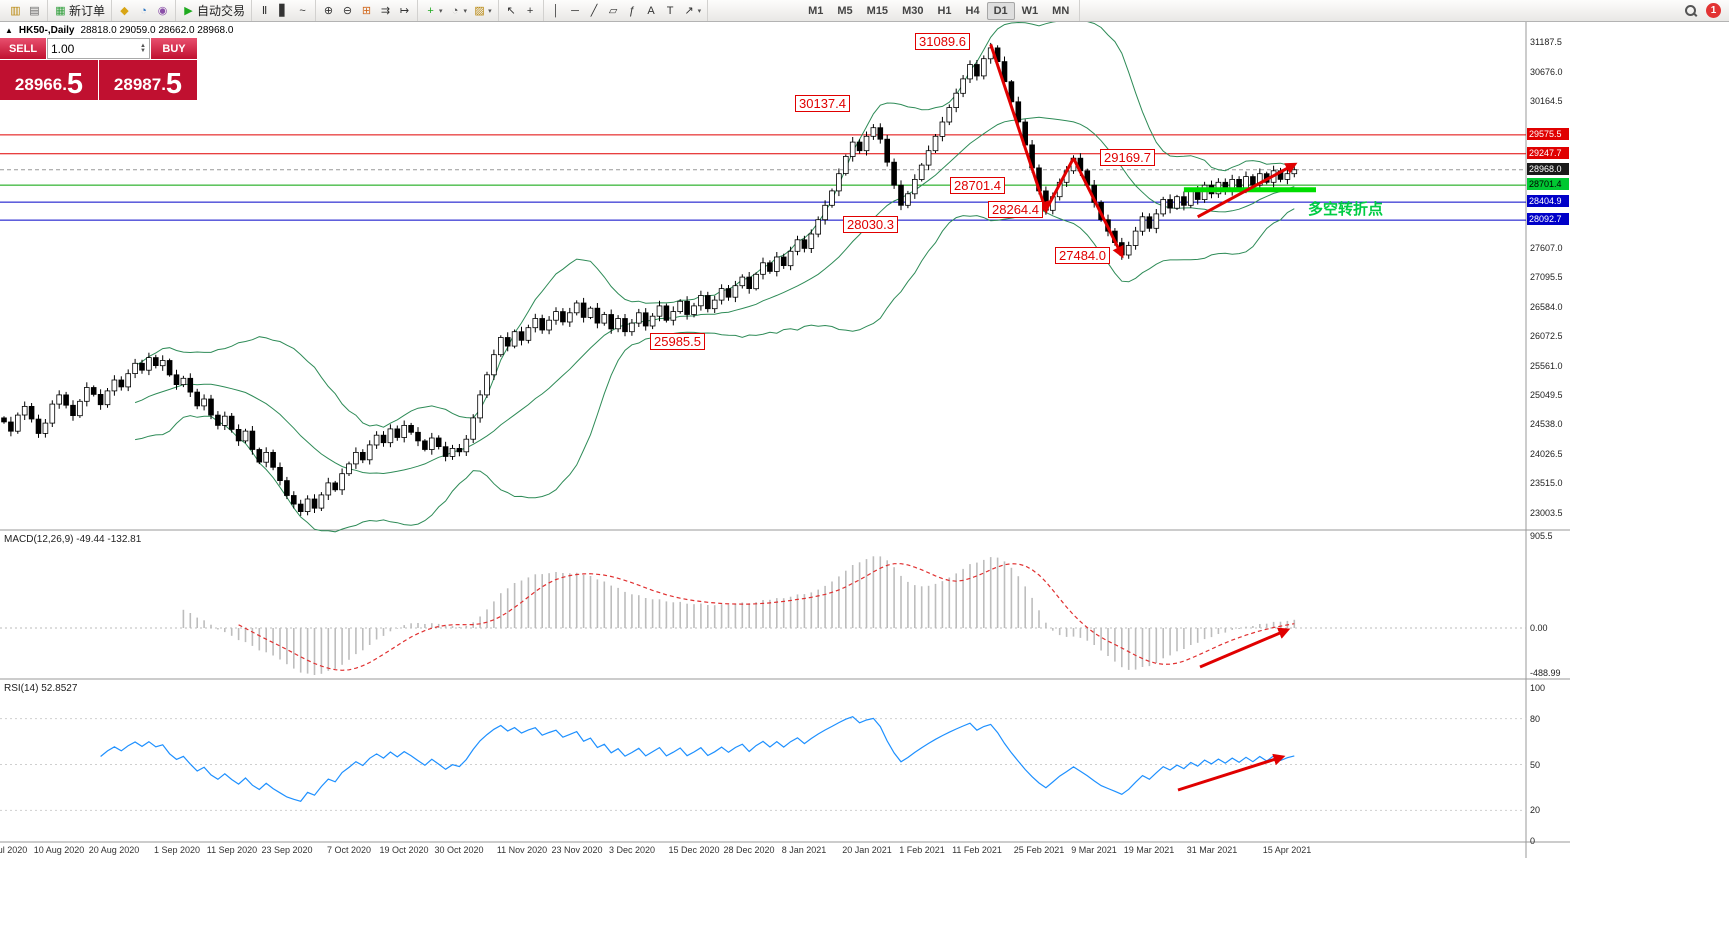 This screenshot has height=947, width=1729. I want to click on spinner-up-icon: ▲, so click(143, 45).